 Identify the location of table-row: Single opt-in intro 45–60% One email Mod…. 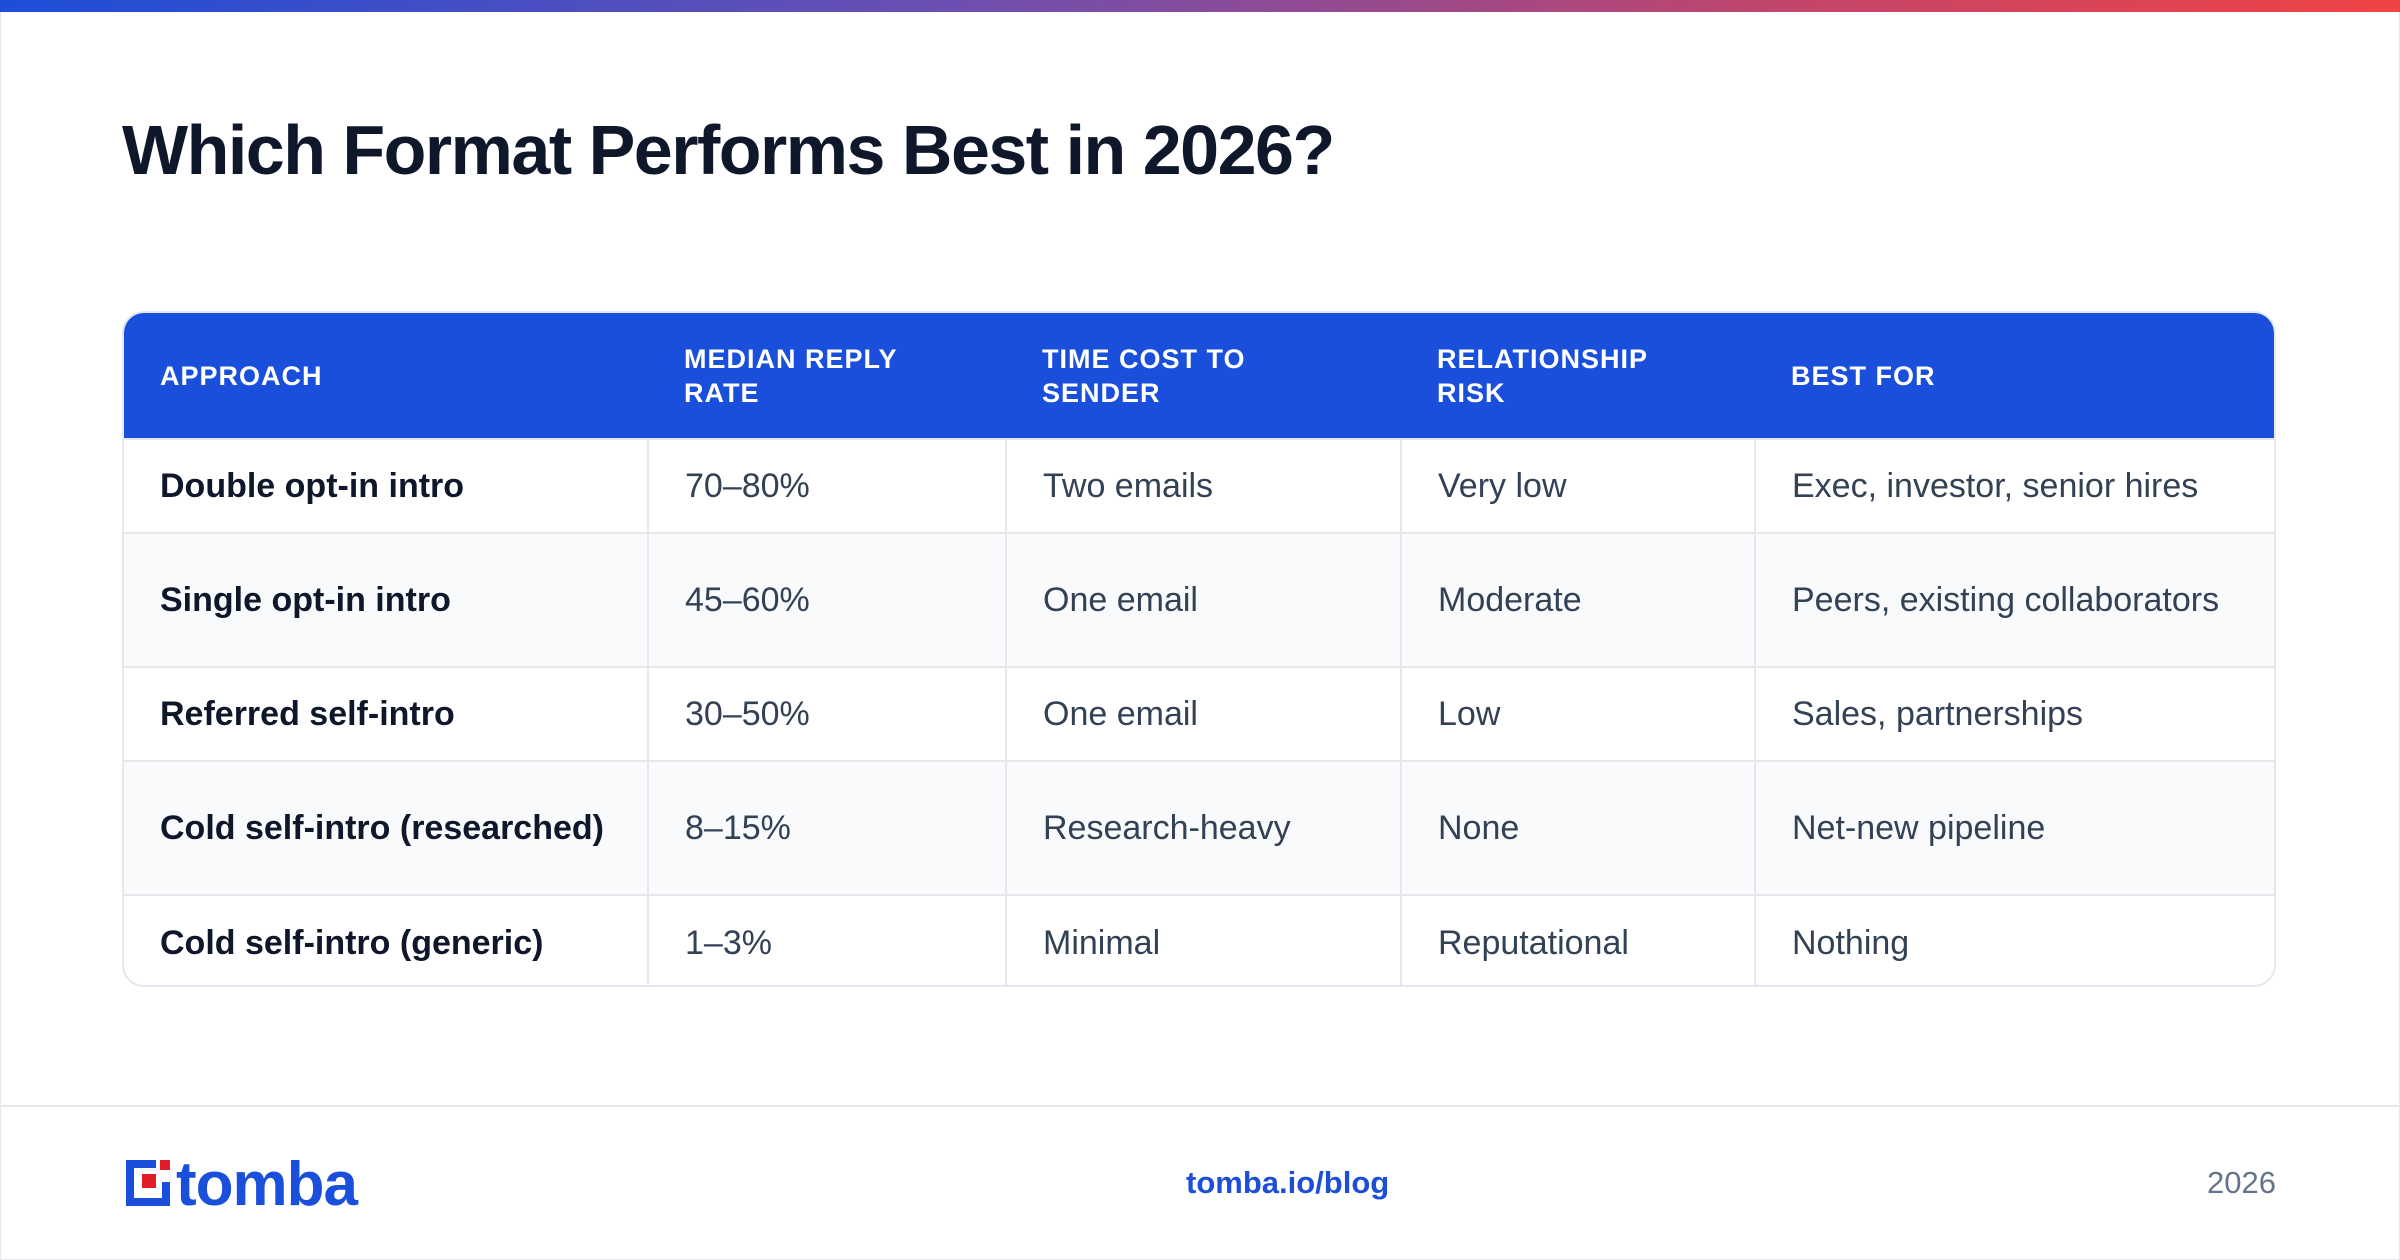
(1199, 599).